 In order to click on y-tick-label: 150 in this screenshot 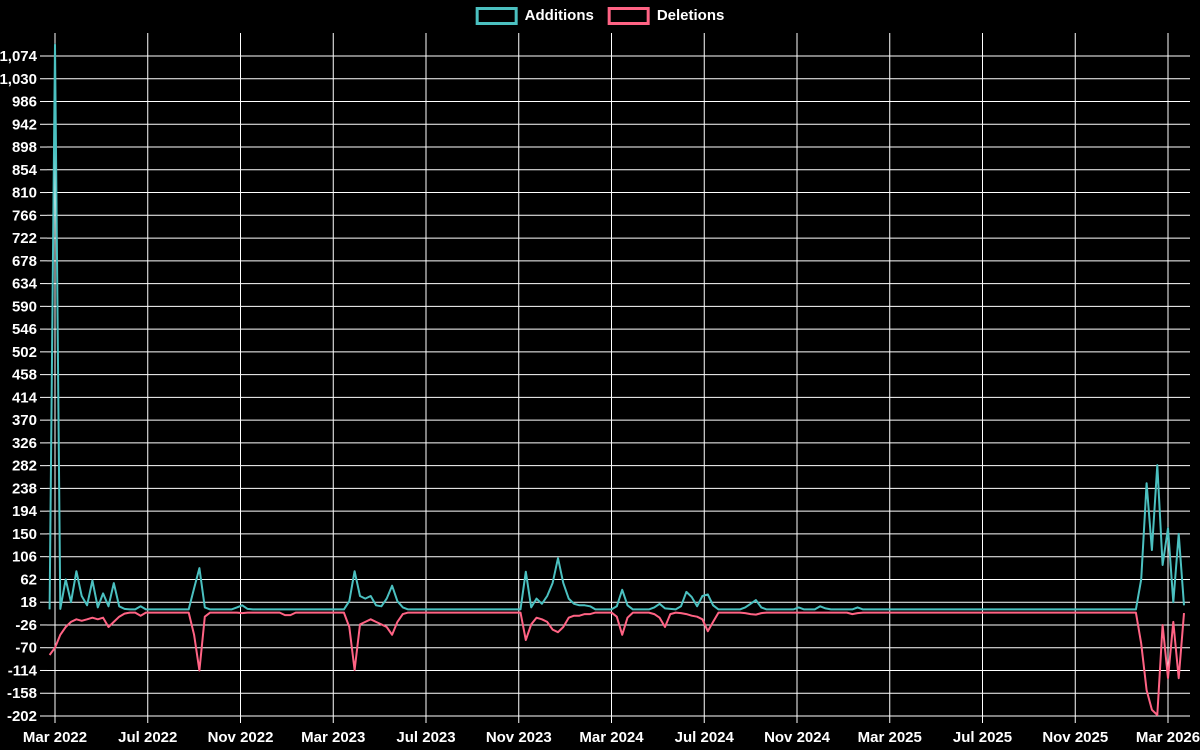, I will do `click(24, 534)`.